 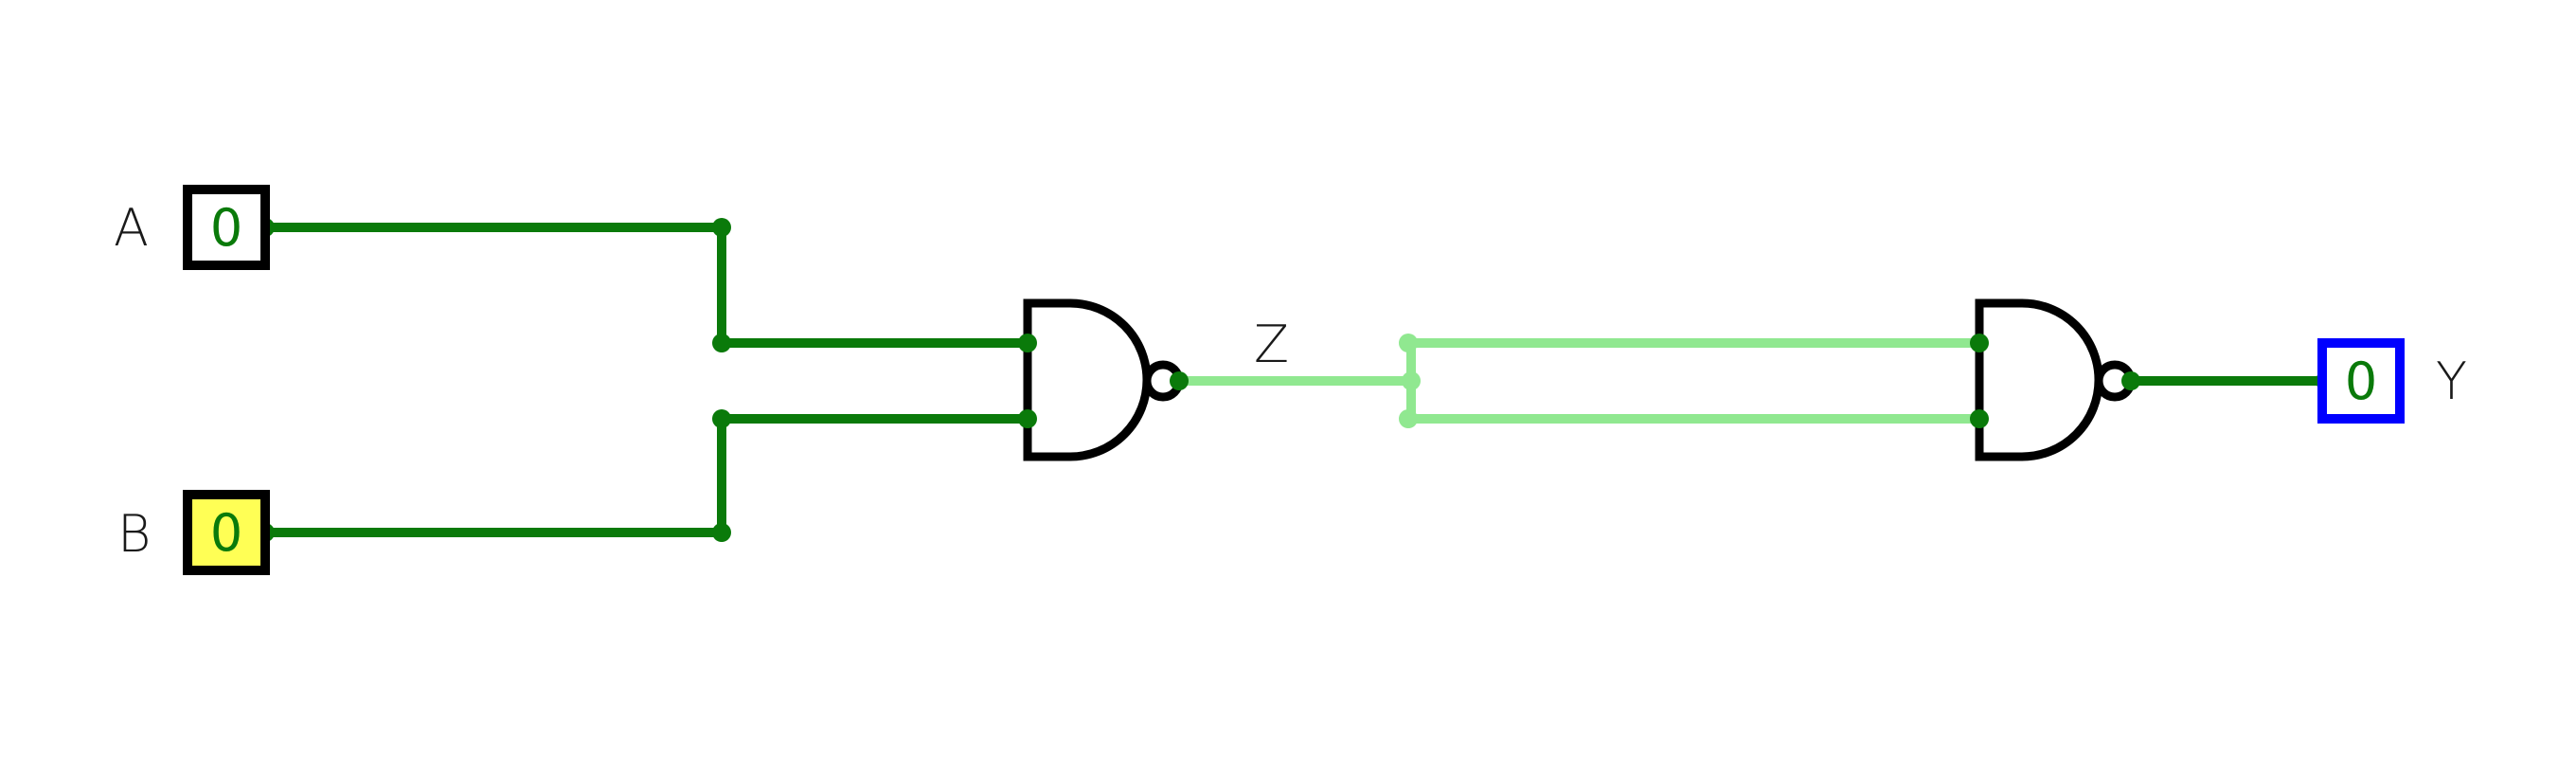 I want to click on wire-b, so click(x=646, y=475).